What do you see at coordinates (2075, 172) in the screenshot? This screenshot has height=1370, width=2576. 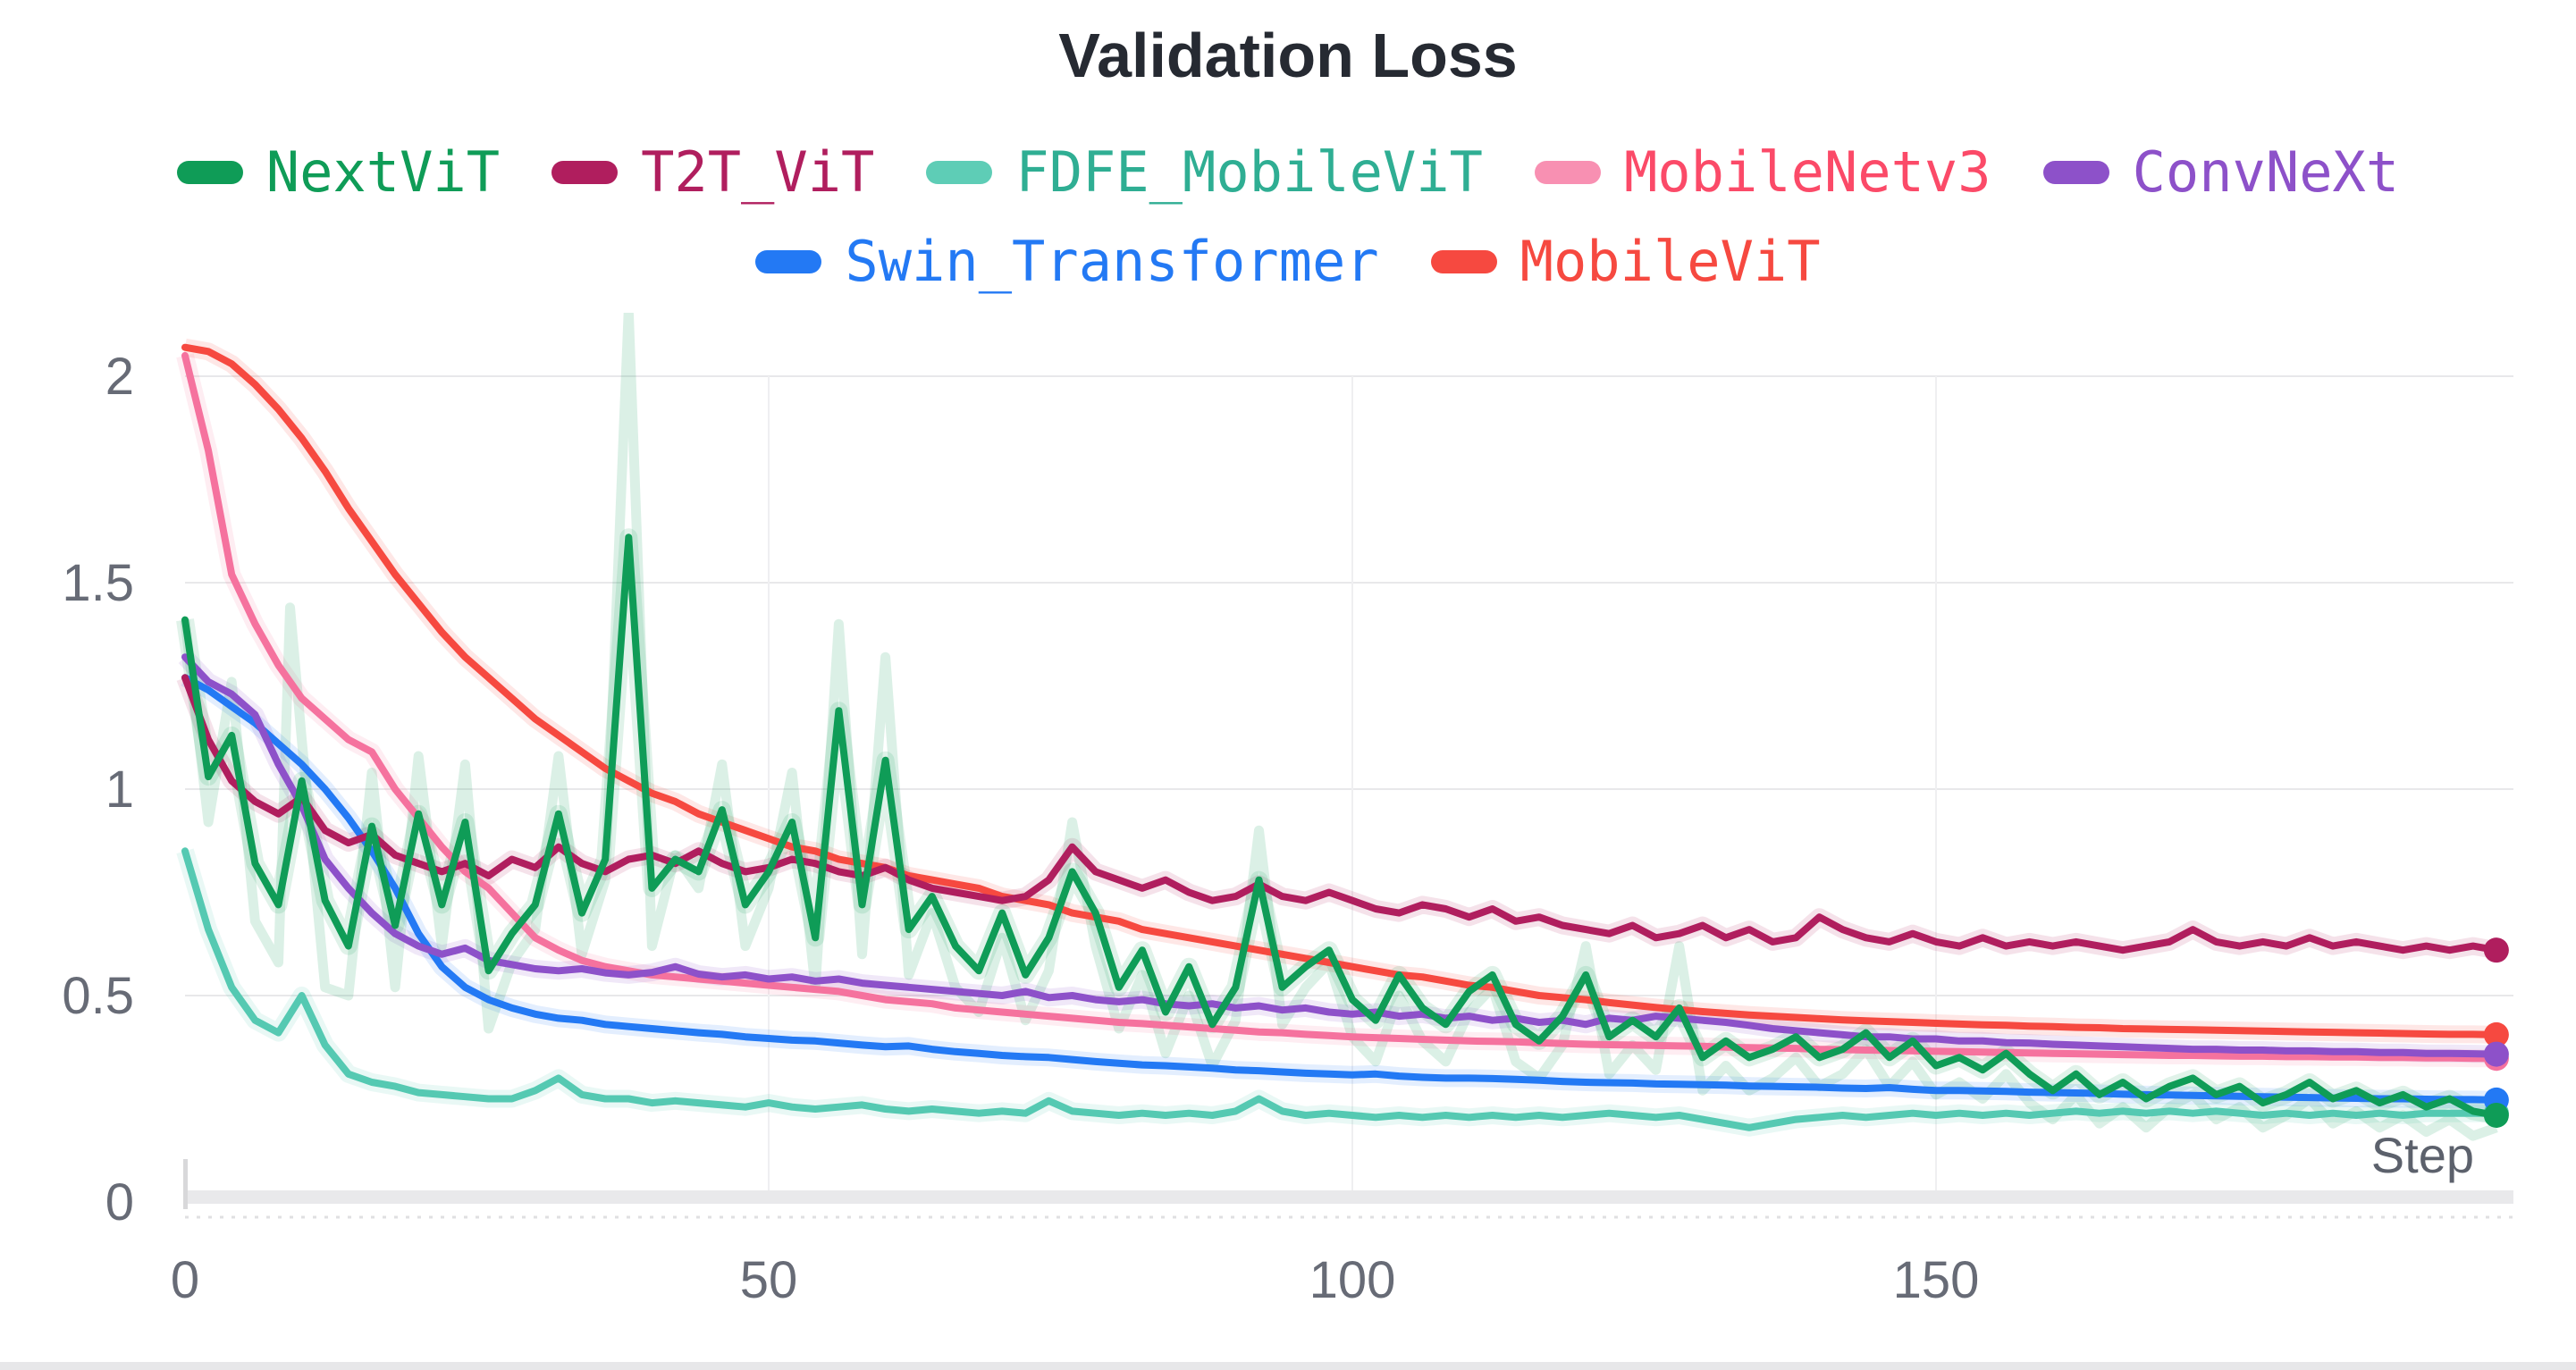 I see `legend-swatch-icon-ConvNeXt` at bounding box center [2075, 172].